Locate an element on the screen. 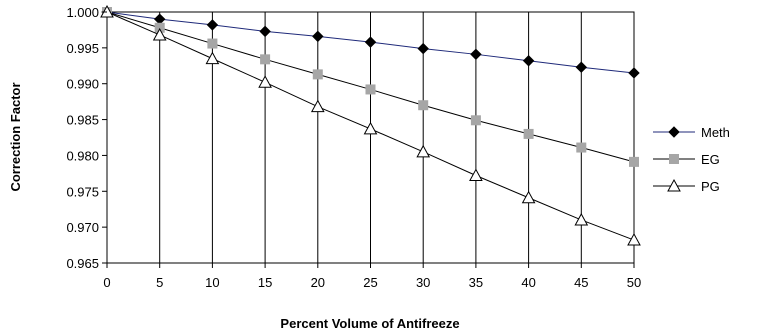 This screenshot has height=334, width=764. legend: Meth EG PG is located at coordinates (691, 159).